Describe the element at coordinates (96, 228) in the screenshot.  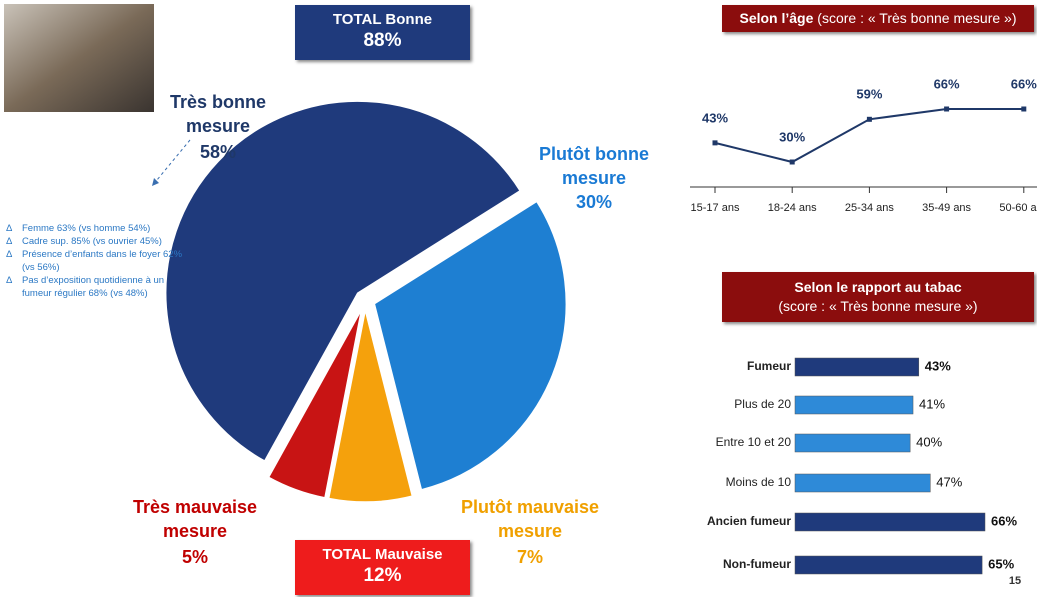
I see `note: Femme 63% (vs homme 54%)` at that location.